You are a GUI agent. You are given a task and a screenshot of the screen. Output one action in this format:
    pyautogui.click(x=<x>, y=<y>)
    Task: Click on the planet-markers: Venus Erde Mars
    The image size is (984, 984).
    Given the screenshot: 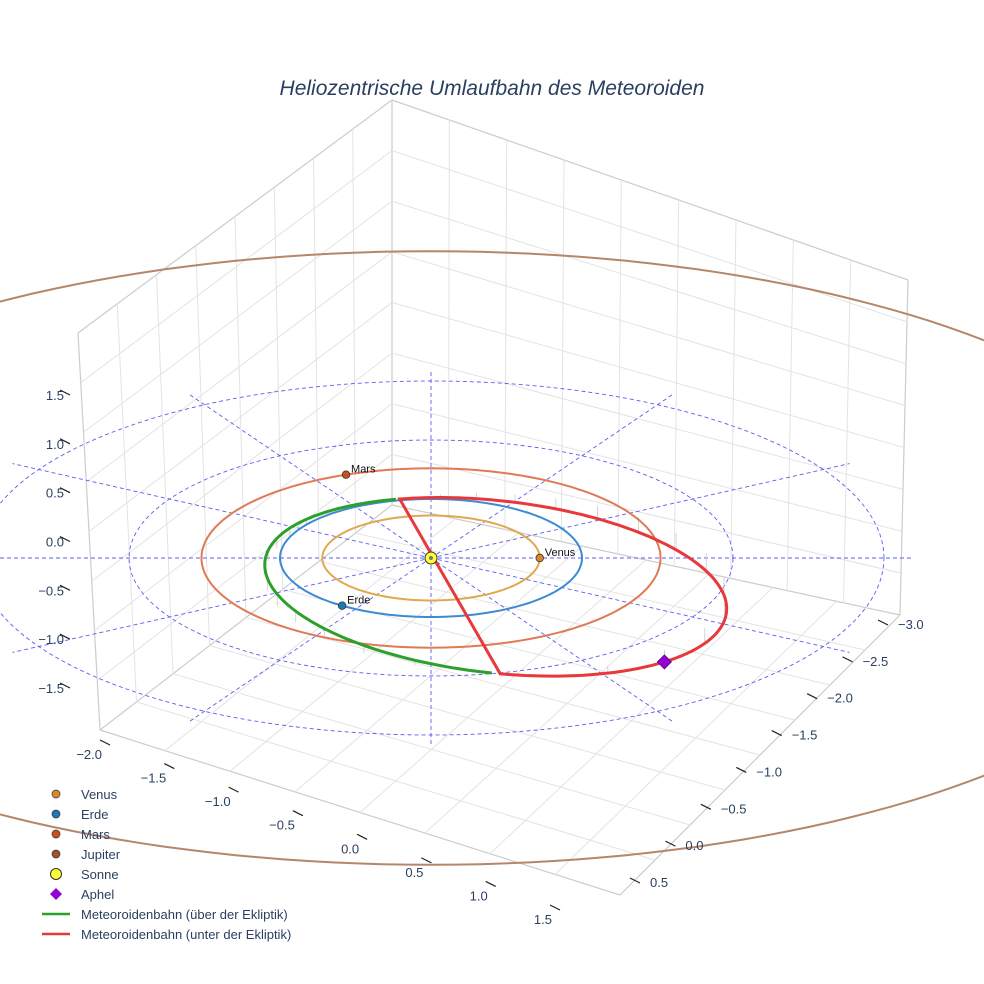 What is the action you would take?
    pyautogui.click(x=504, y=567)
    